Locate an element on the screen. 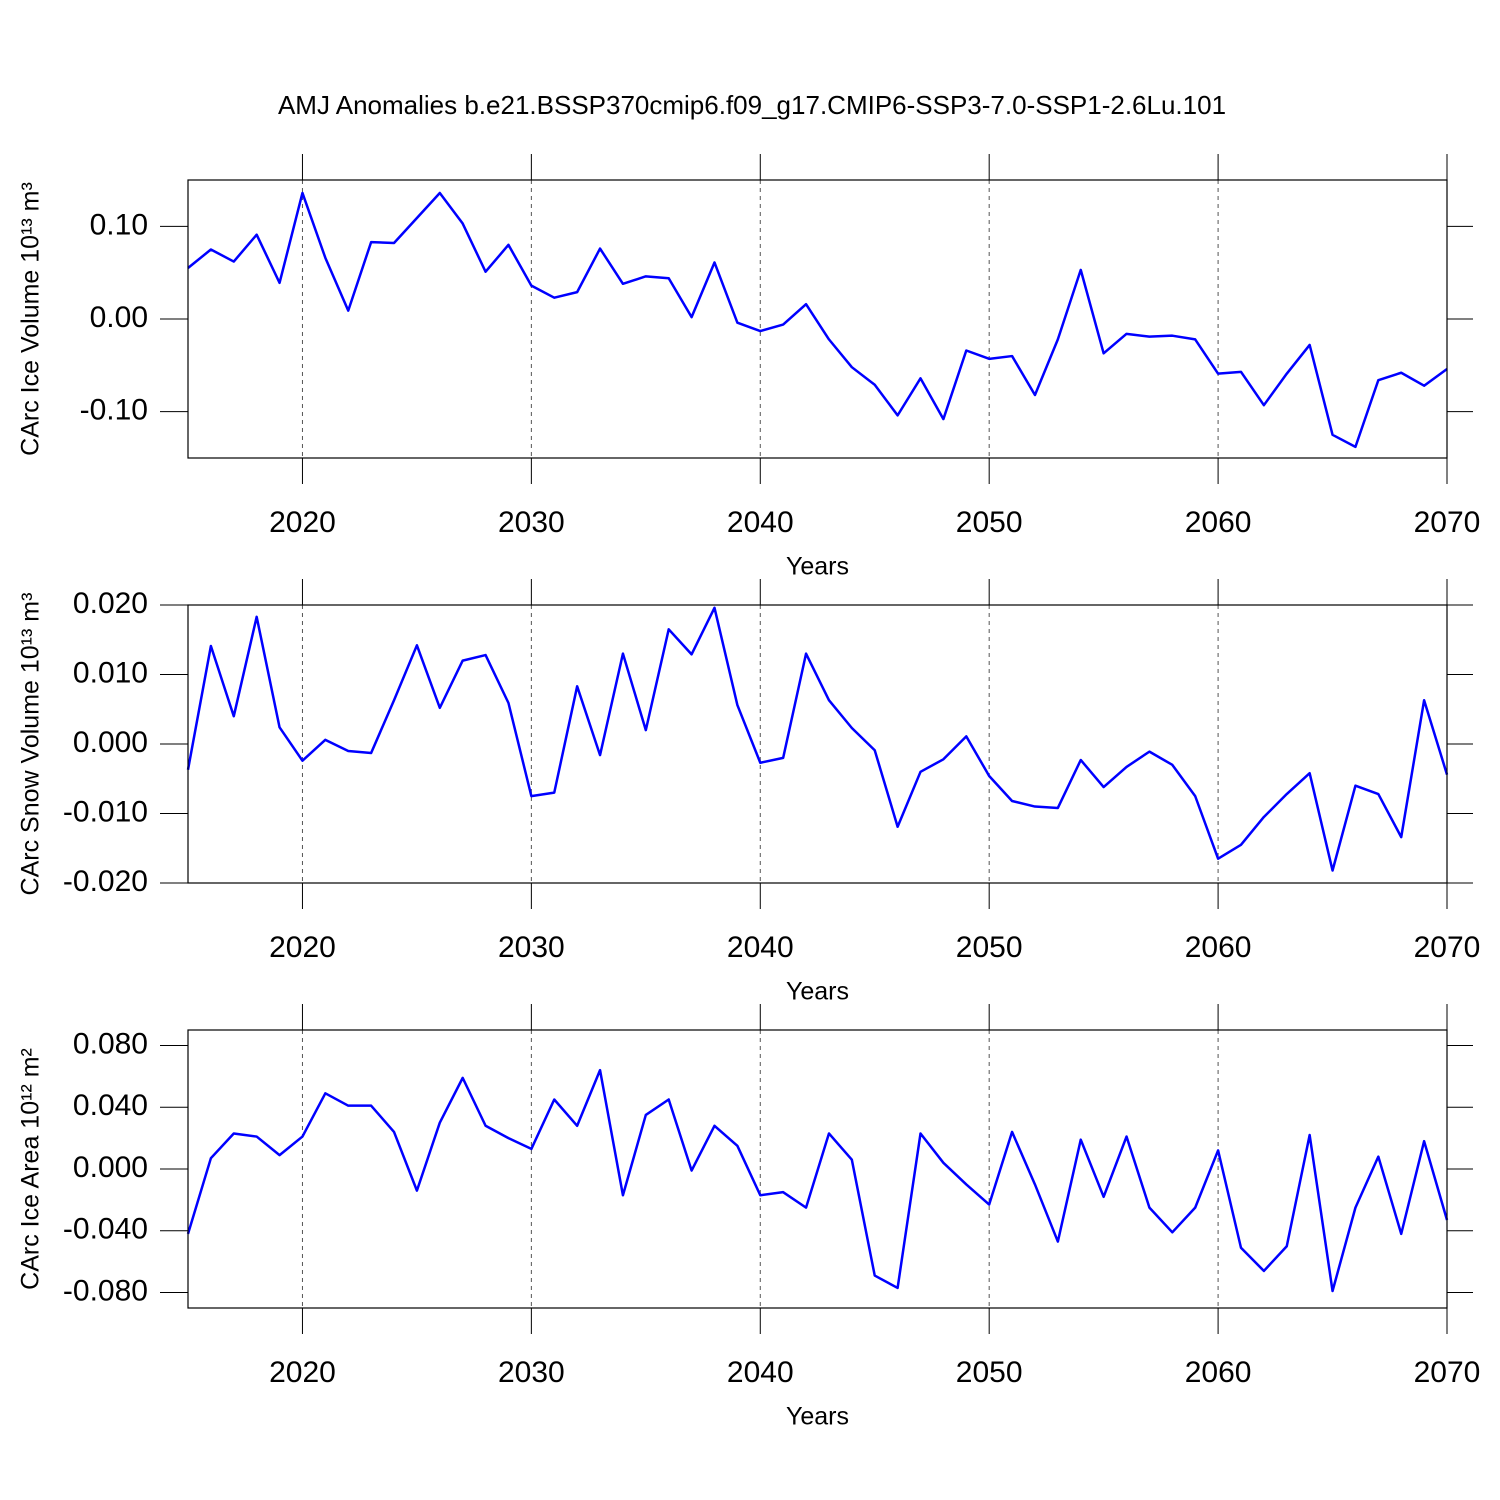 The image size is (1500, 1500). y-axis-label: CArc Ice Volume 10¹³ m³ is located at coordinates (31, 319).